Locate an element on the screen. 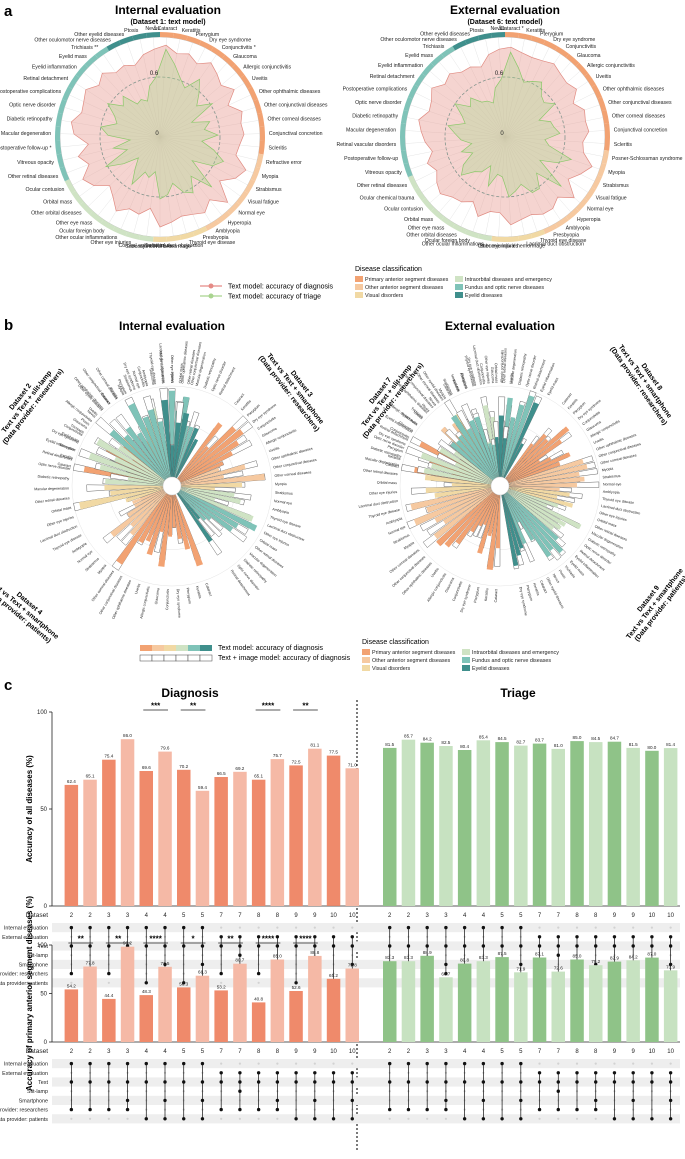  radar-category-label: Other ocular inflammations is located at coordinates (453, 245).